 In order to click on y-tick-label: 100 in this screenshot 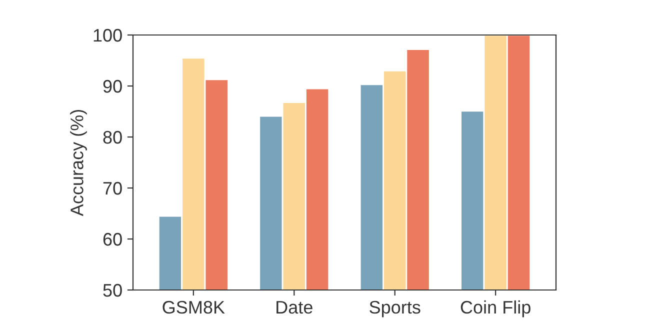, I will do `click(108, 35)`.